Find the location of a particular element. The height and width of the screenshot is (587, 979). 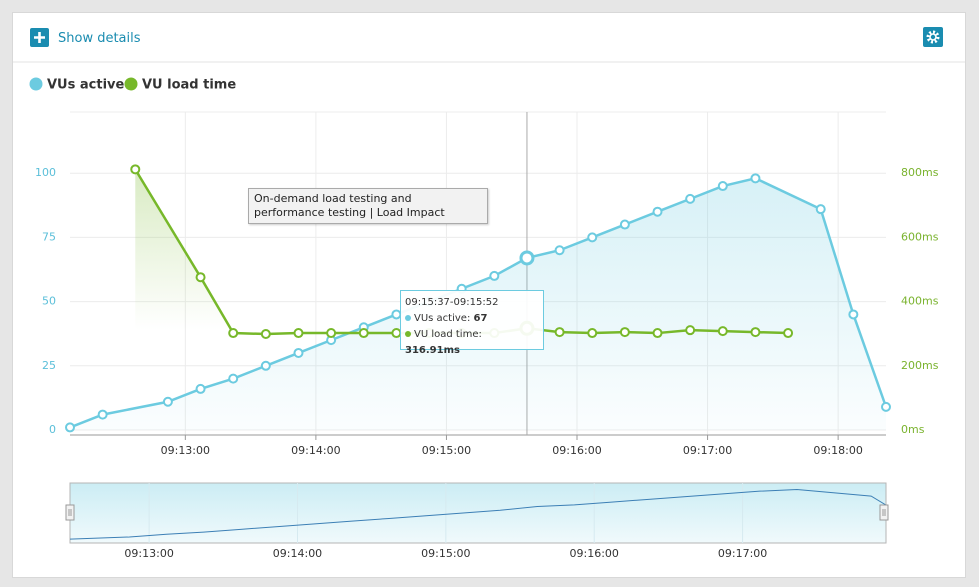

tooltip-row: VUs active: 67 is located at coordinates (472, 319).